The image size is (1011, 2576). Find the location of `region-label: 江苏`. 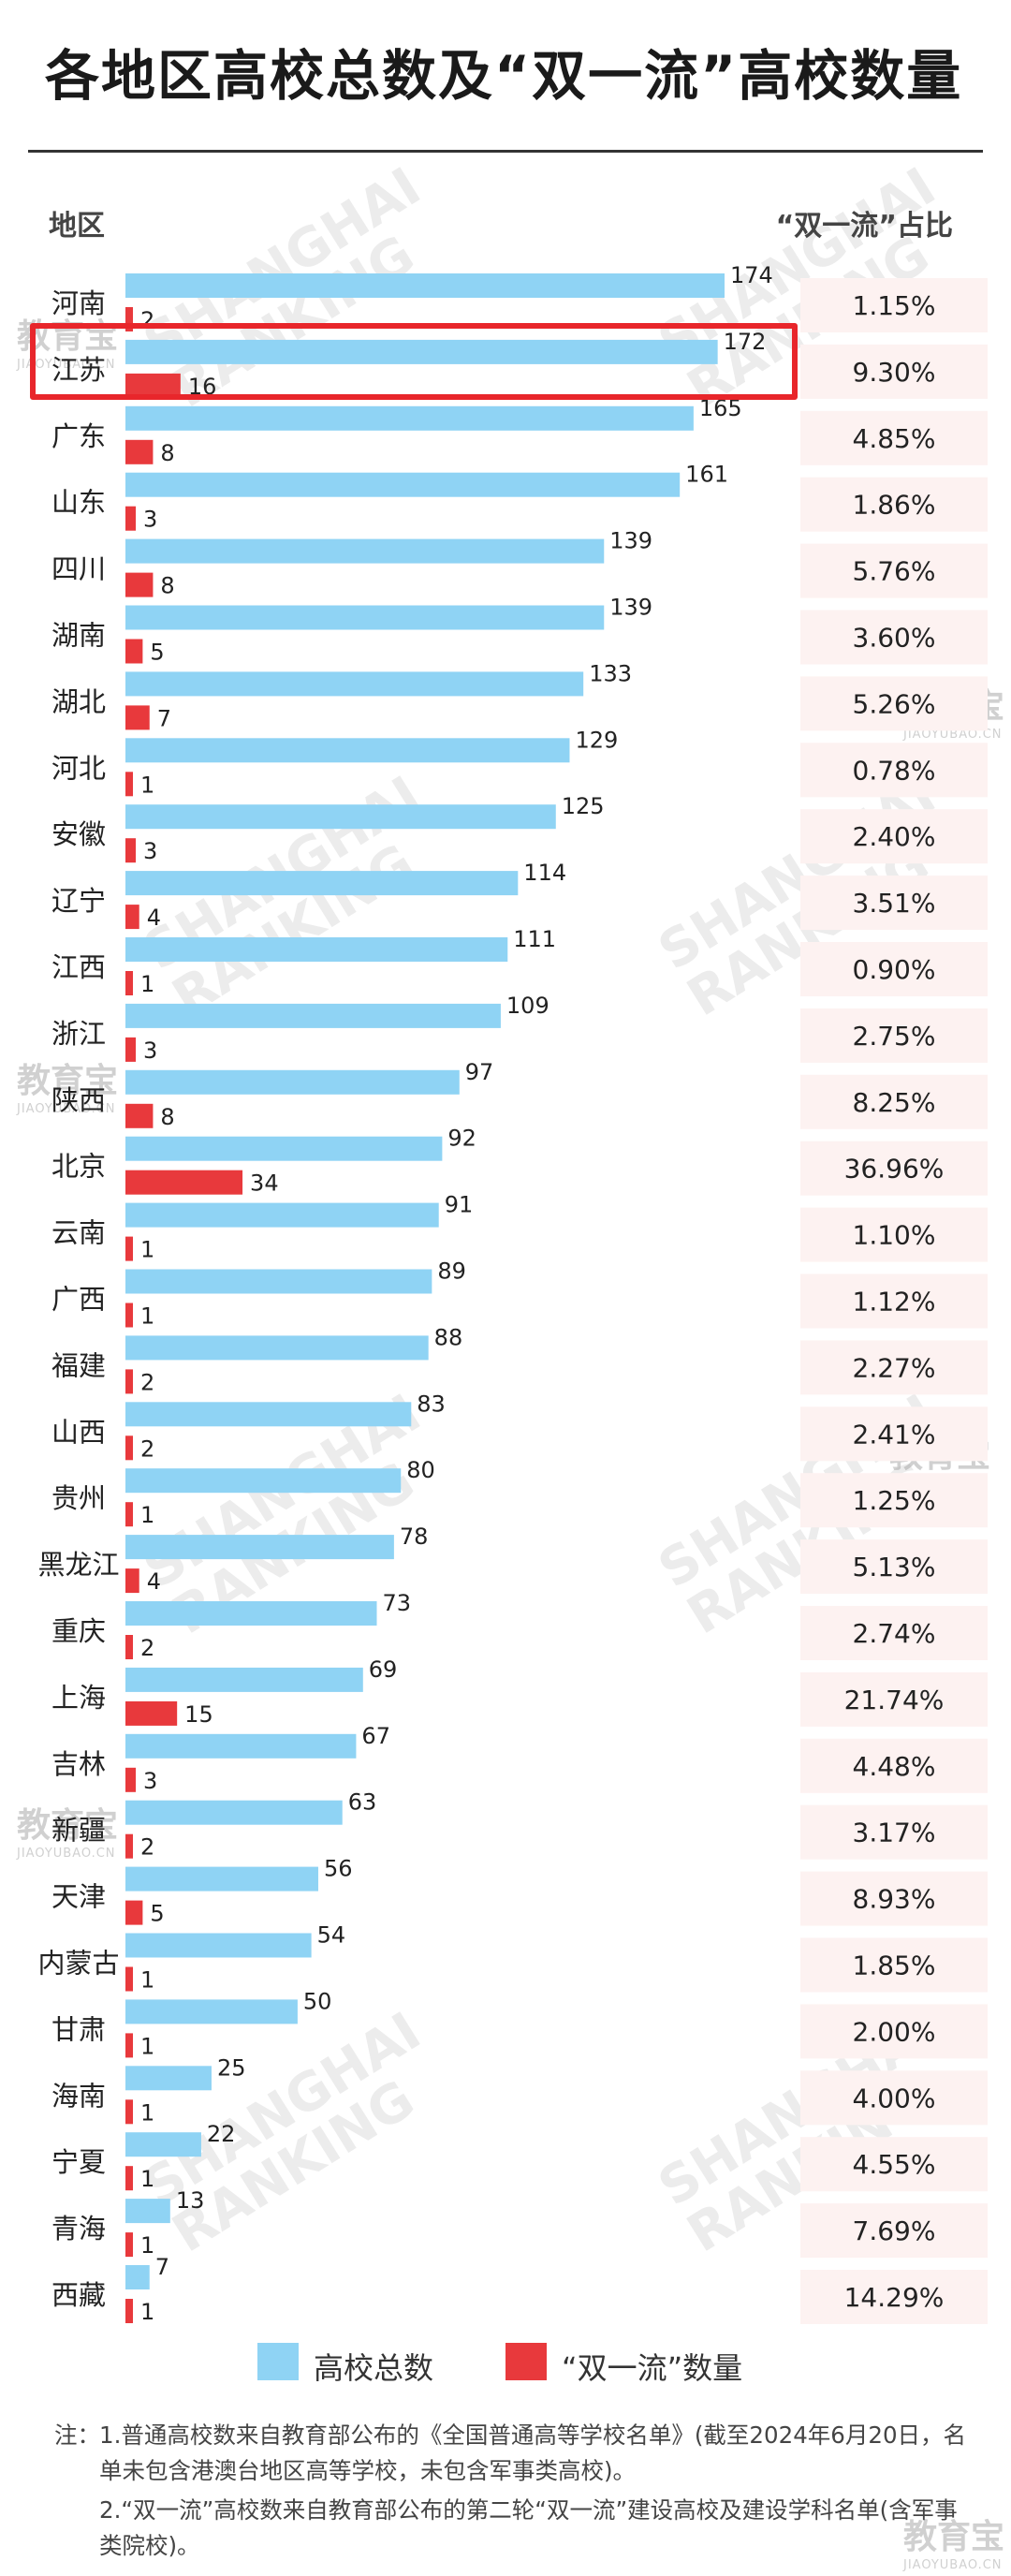

region-label: 江苏 is located at coordinates (78, 370).